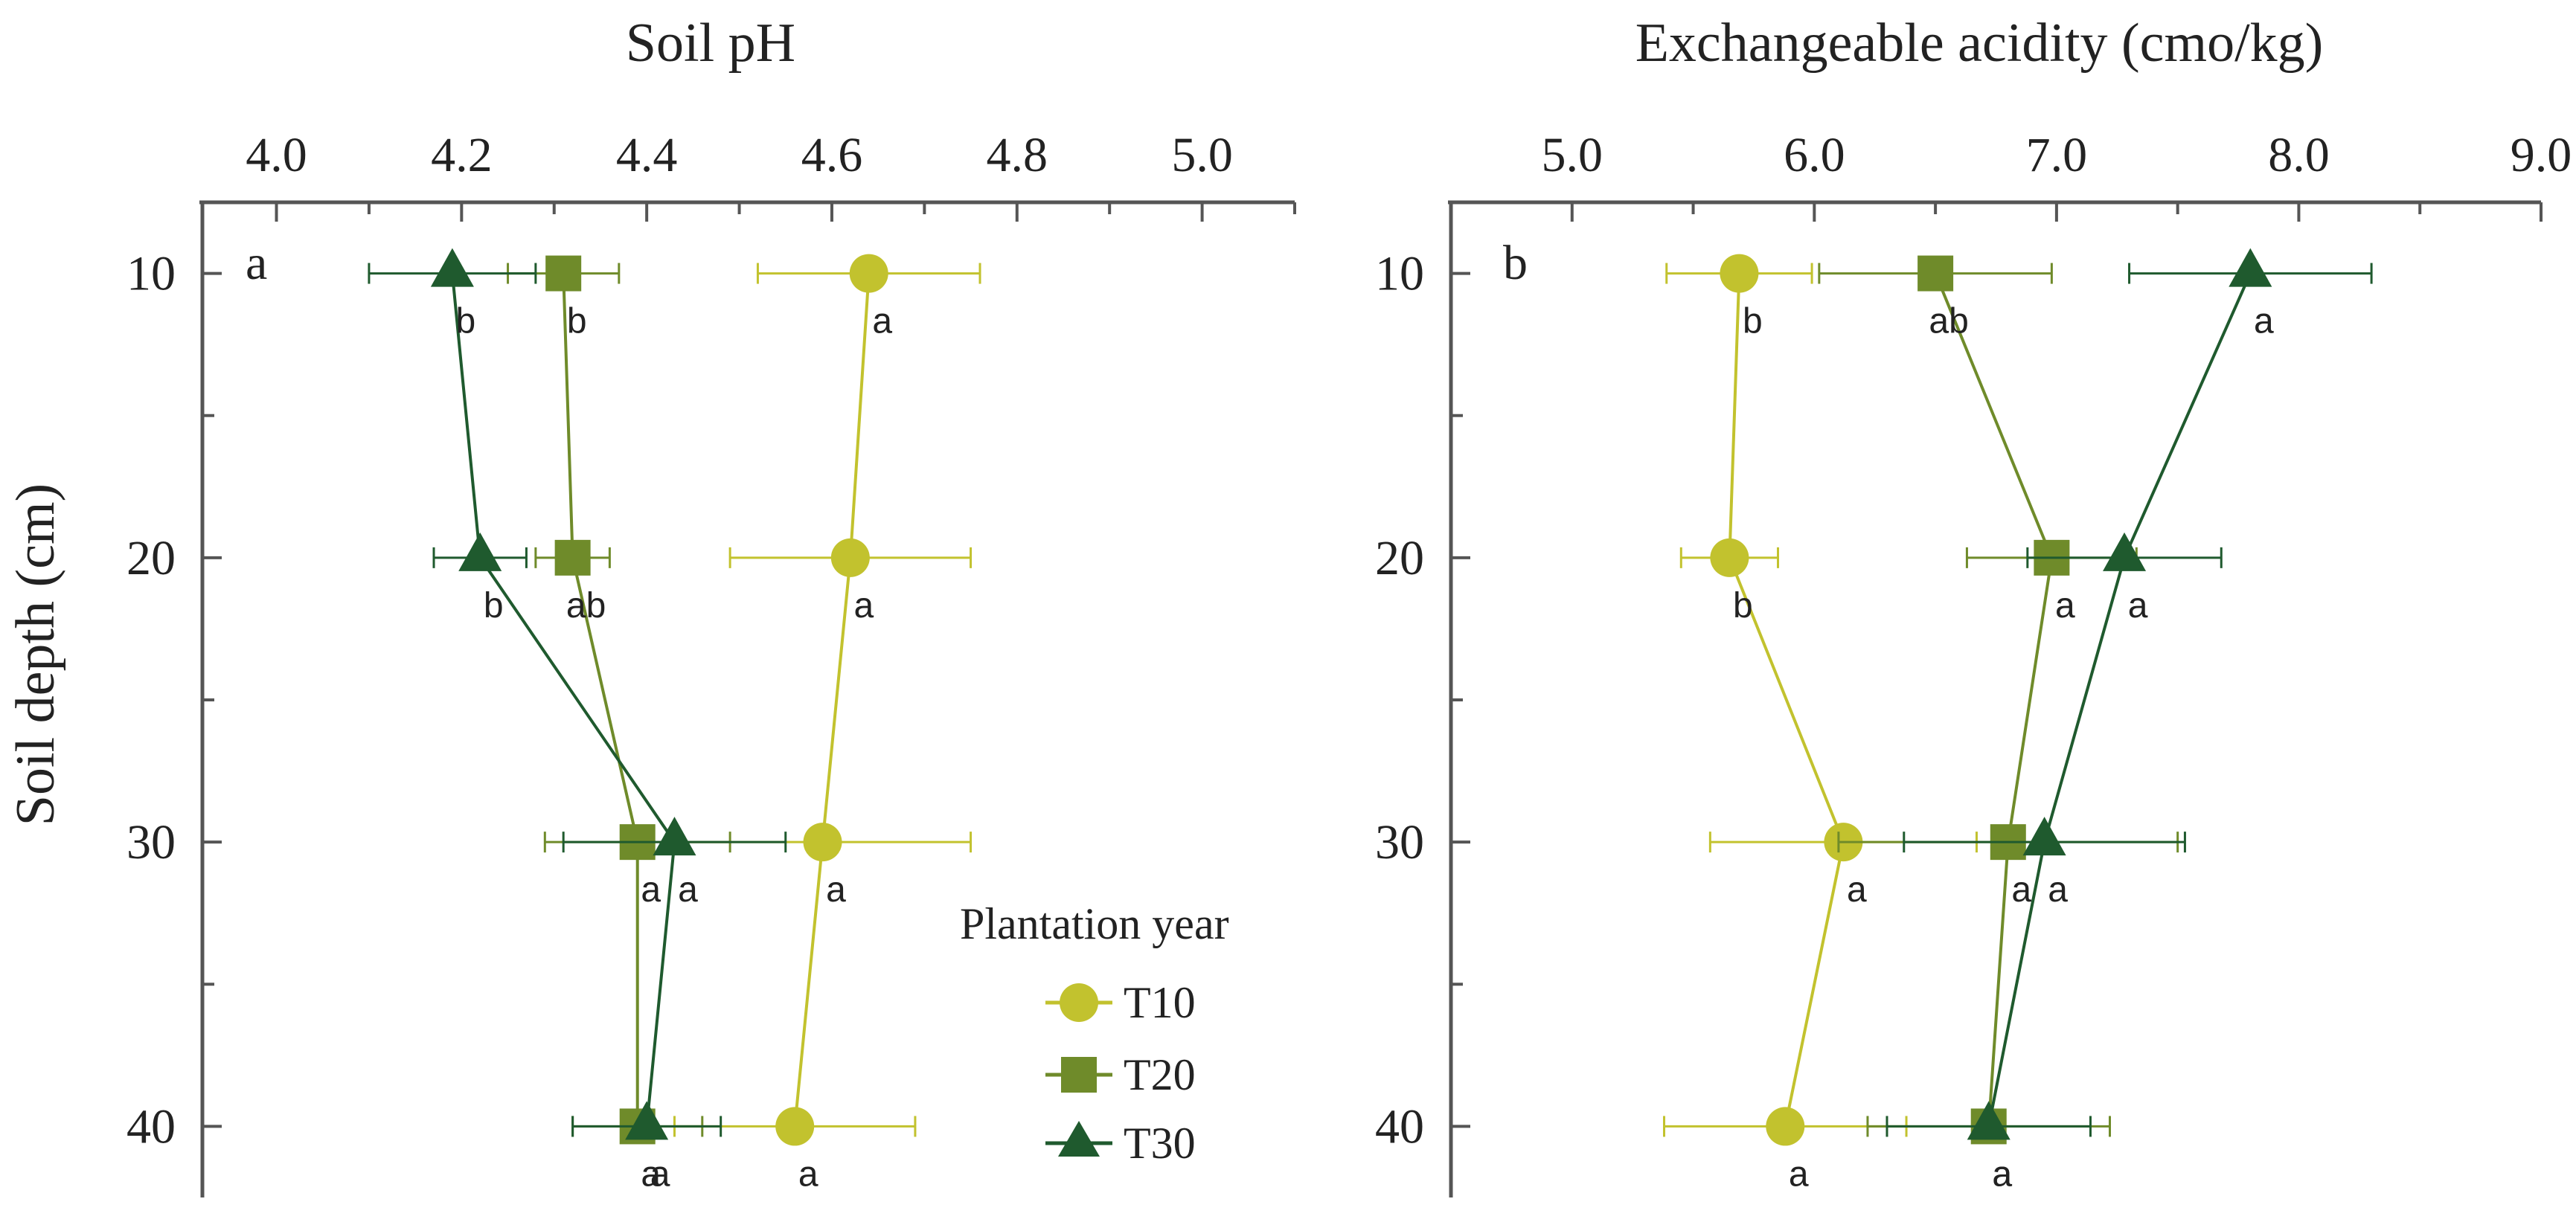 The image size is (2576, 1225). I want to click on legend-label-t10: T10, so click(1160, 1002).